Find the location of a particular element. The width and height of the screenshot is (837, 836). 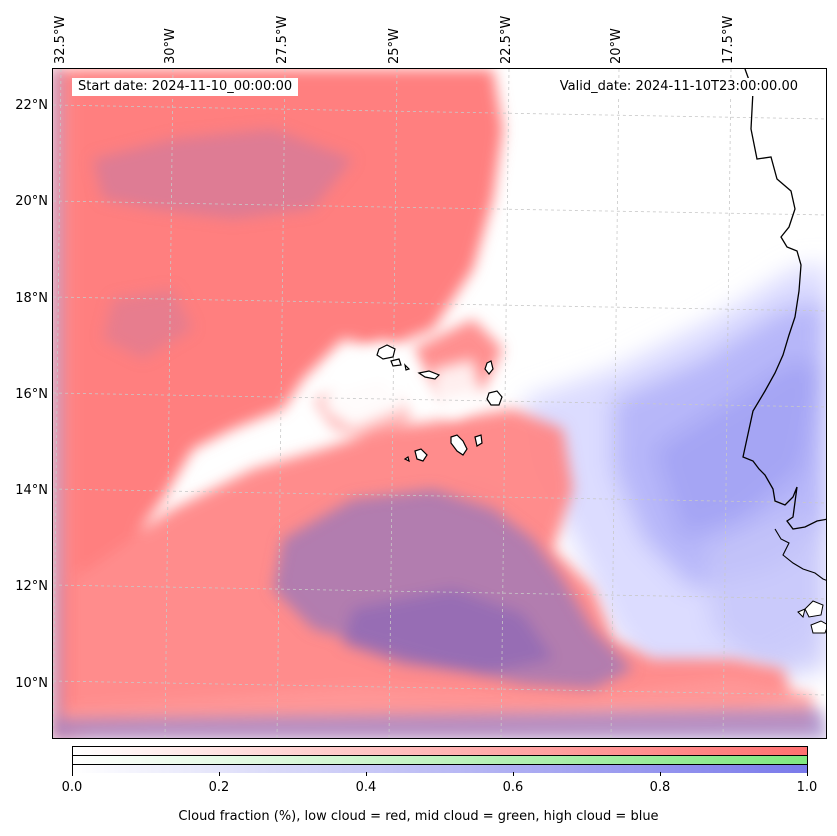

lat-label-12n: 12°N is located at coordinates (31, 586).